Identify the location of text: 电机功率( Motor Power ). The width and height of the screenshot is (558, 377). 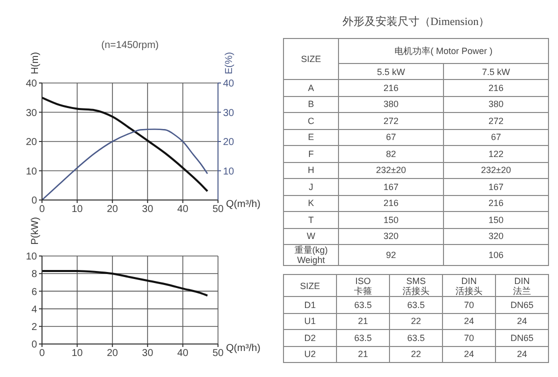
(443, 51).